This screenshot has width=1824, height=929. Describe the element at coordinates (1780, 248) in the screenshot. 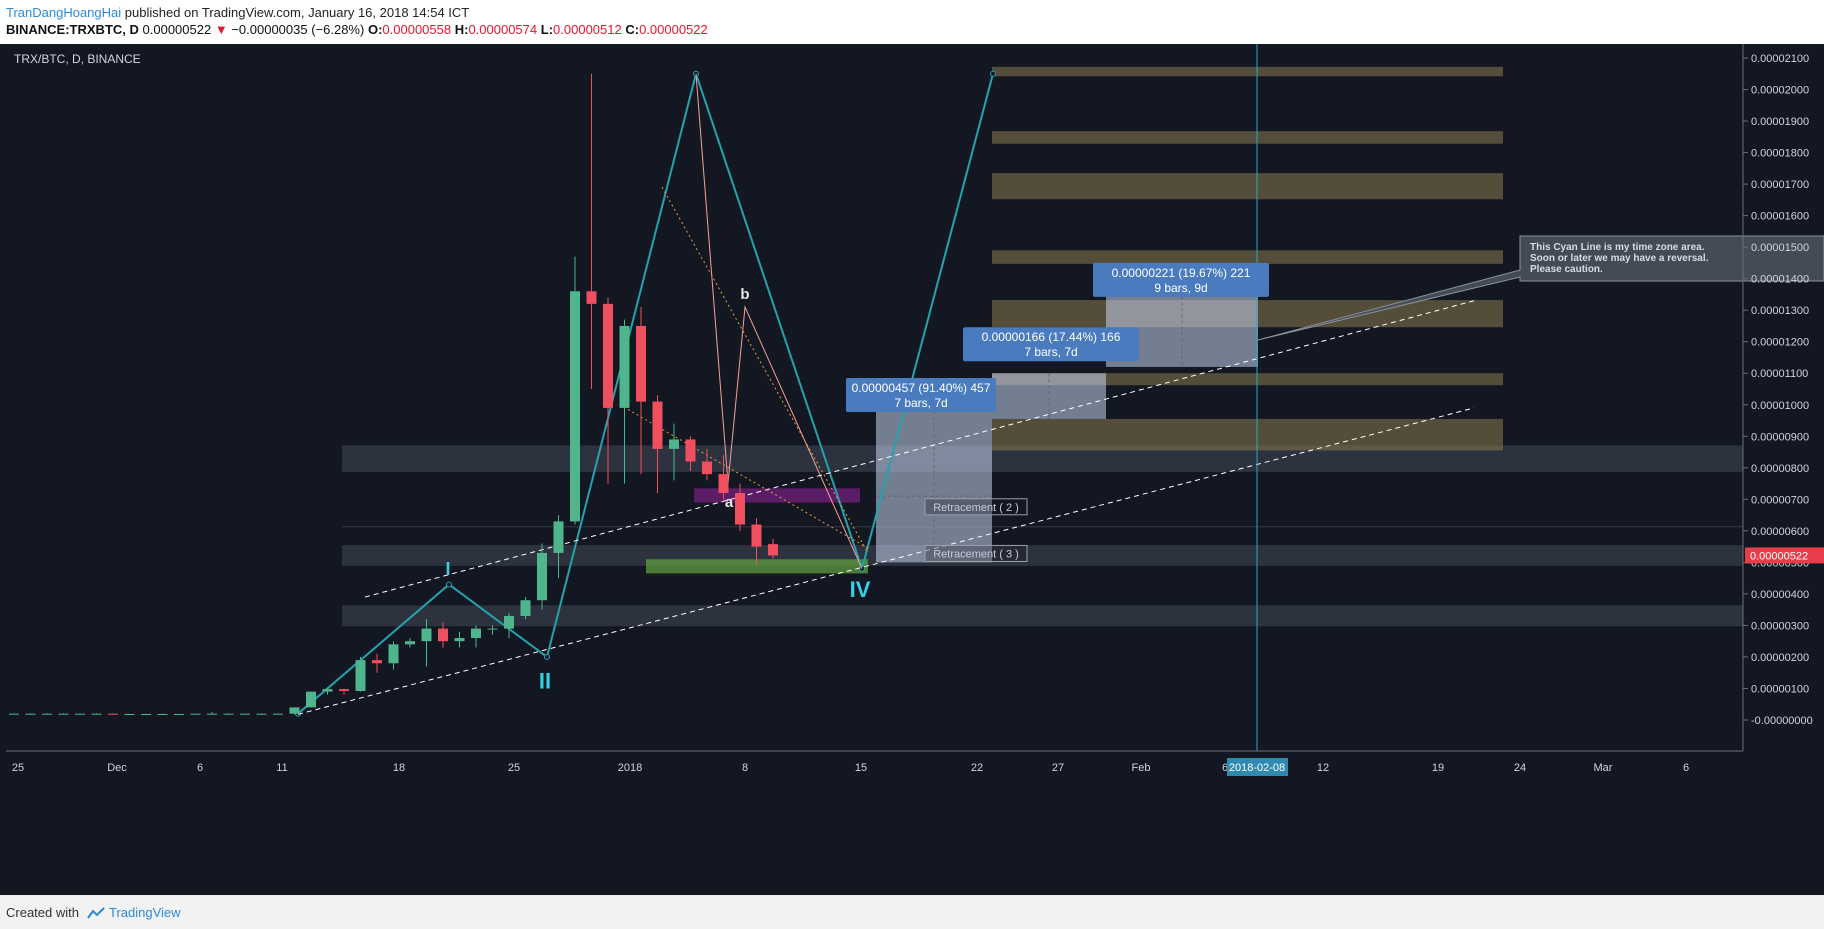

I see `price-tick-label-6: 0.00001500` at that location.